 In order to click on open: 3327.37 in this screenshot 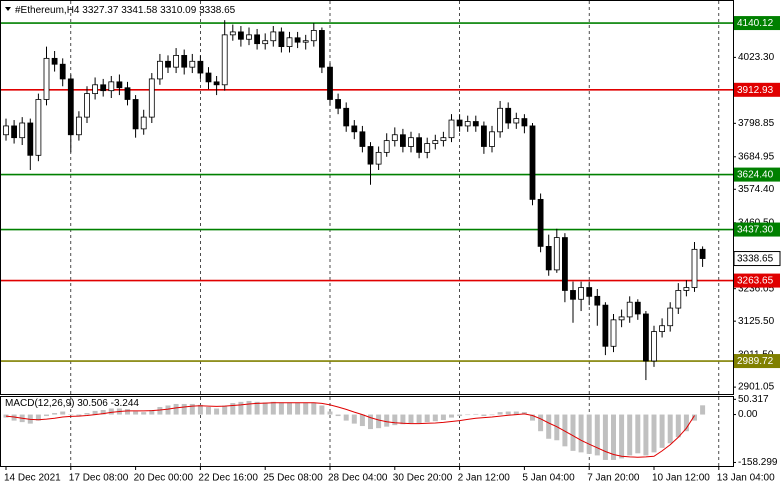, I will do `click(100, 10)`.